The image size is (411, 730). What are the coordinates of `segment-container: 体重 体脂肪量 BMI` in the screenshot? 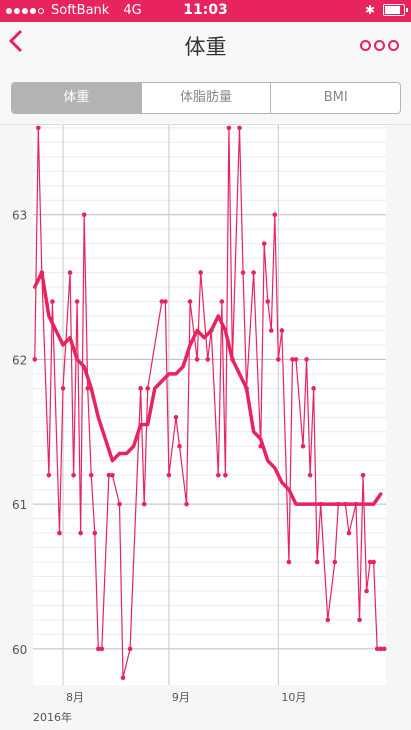 It's located at (205, 98).